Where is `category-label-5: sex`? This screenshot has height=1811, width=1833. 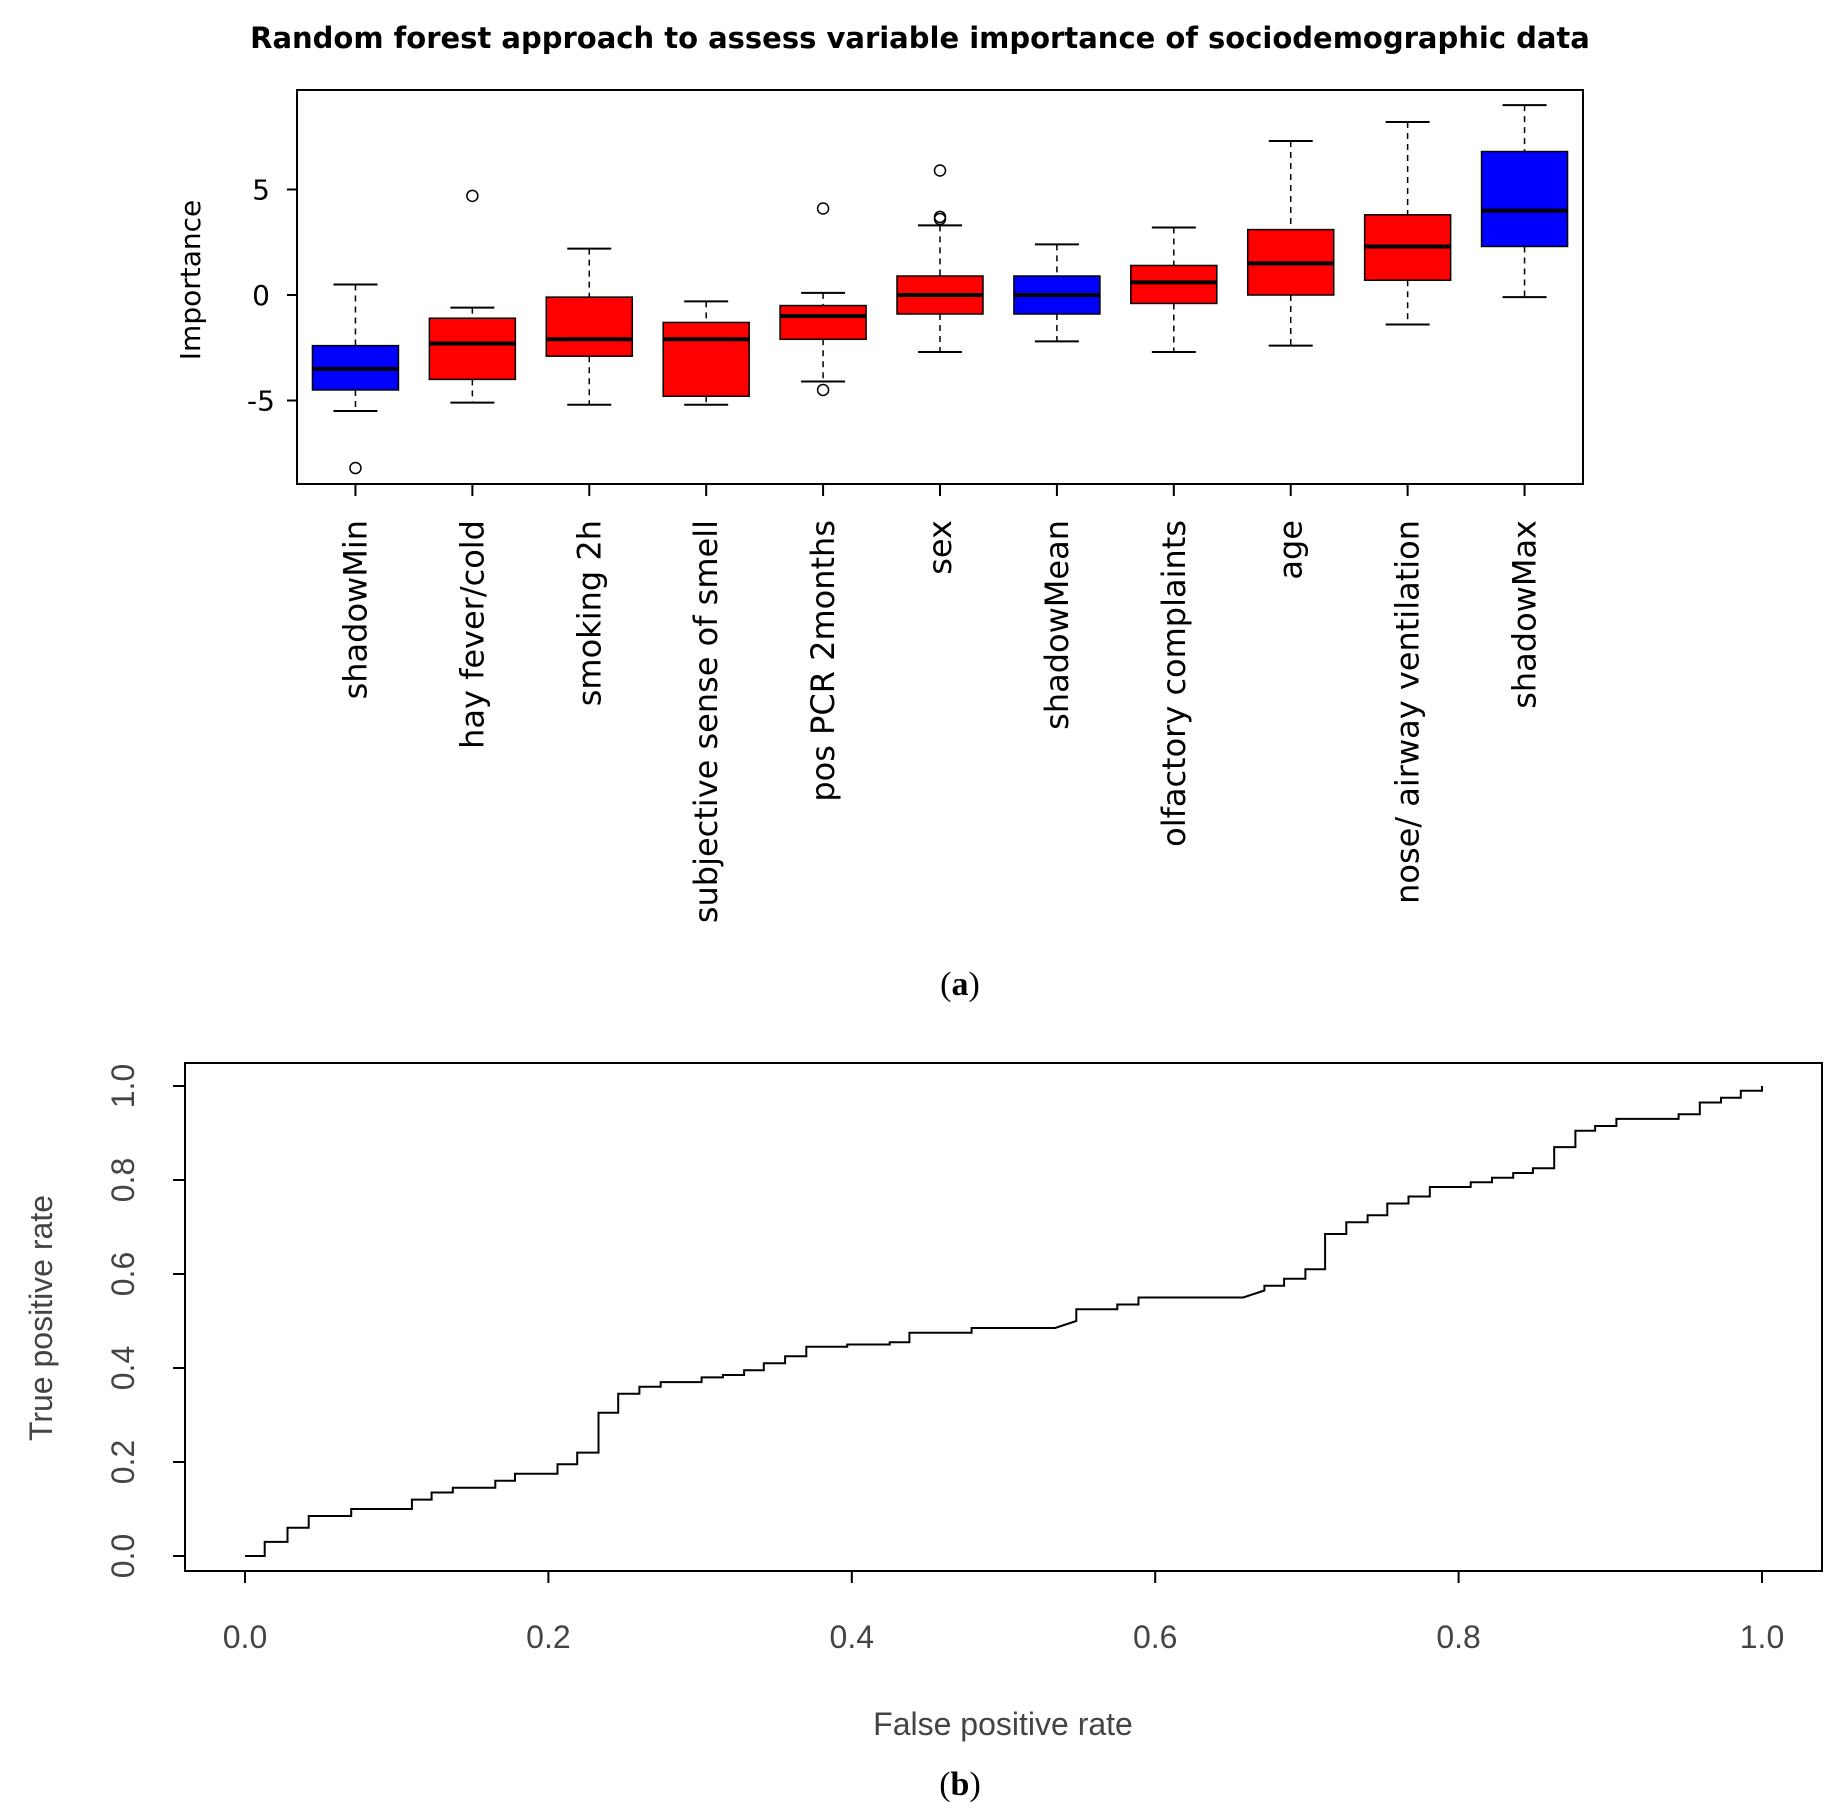 category-label-5: sex is located at coordinates (940, 547).